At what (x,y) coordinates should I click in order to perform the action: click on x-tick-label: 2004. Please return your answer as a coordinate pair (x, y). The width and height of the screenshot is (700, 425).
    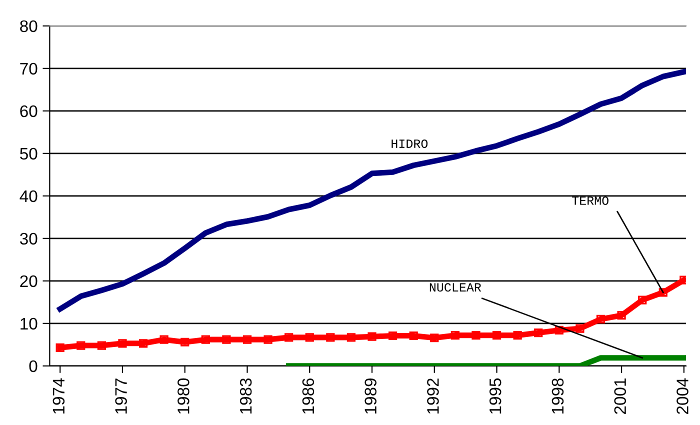
    Looking at the image, I should click on (682, 396).